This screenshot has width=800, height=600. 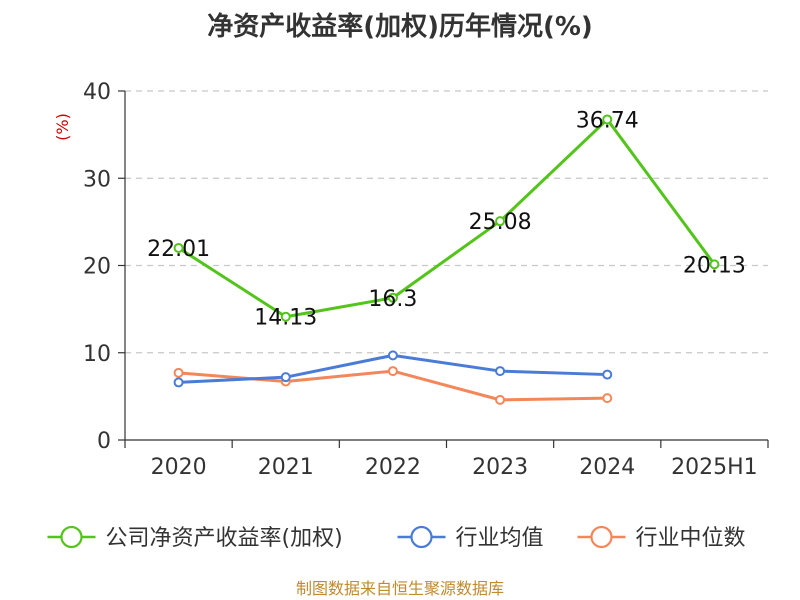 I want to click on data-label: 14.13, so click(x=285, y=318).